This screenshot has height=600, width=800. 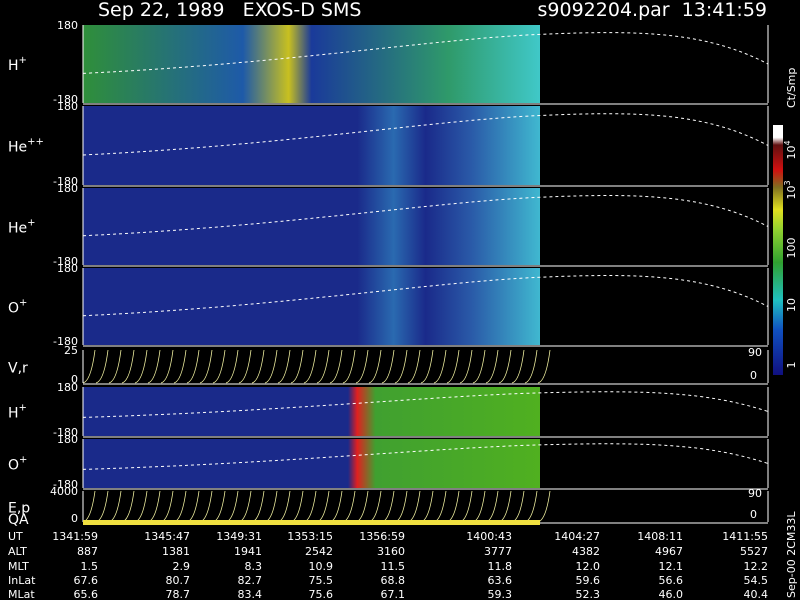 What do you see at coordinates (652, 10) in the screenshot?
I see `file-label: s9092204.par 13:41:59` at bounding box center [652, 10].